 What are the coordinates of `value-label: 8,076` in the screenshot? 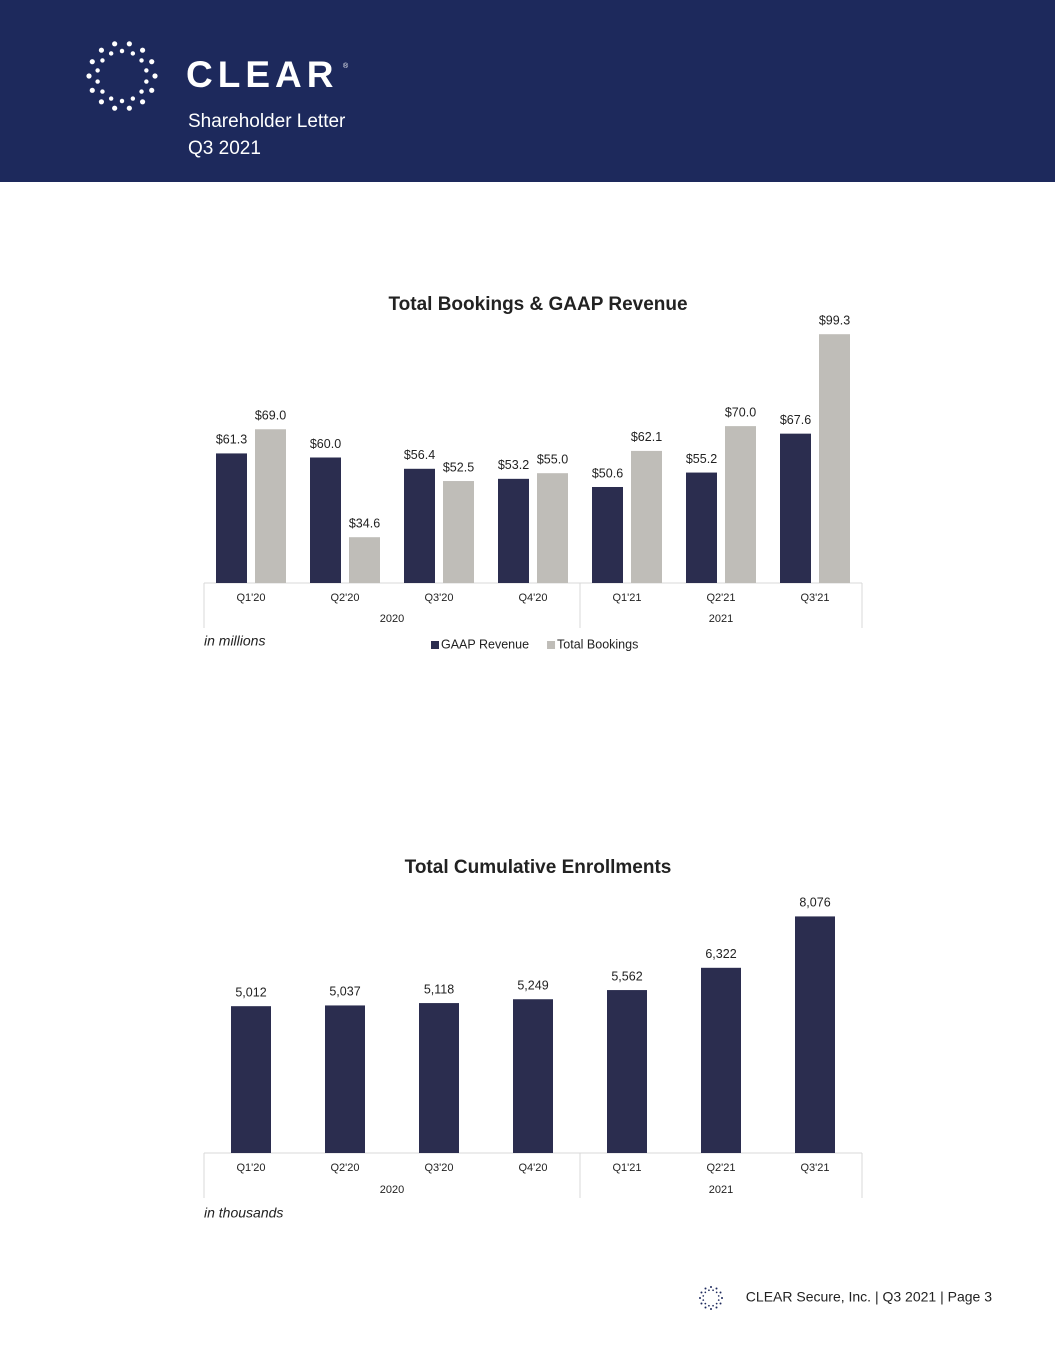 It's located at (814, 903).